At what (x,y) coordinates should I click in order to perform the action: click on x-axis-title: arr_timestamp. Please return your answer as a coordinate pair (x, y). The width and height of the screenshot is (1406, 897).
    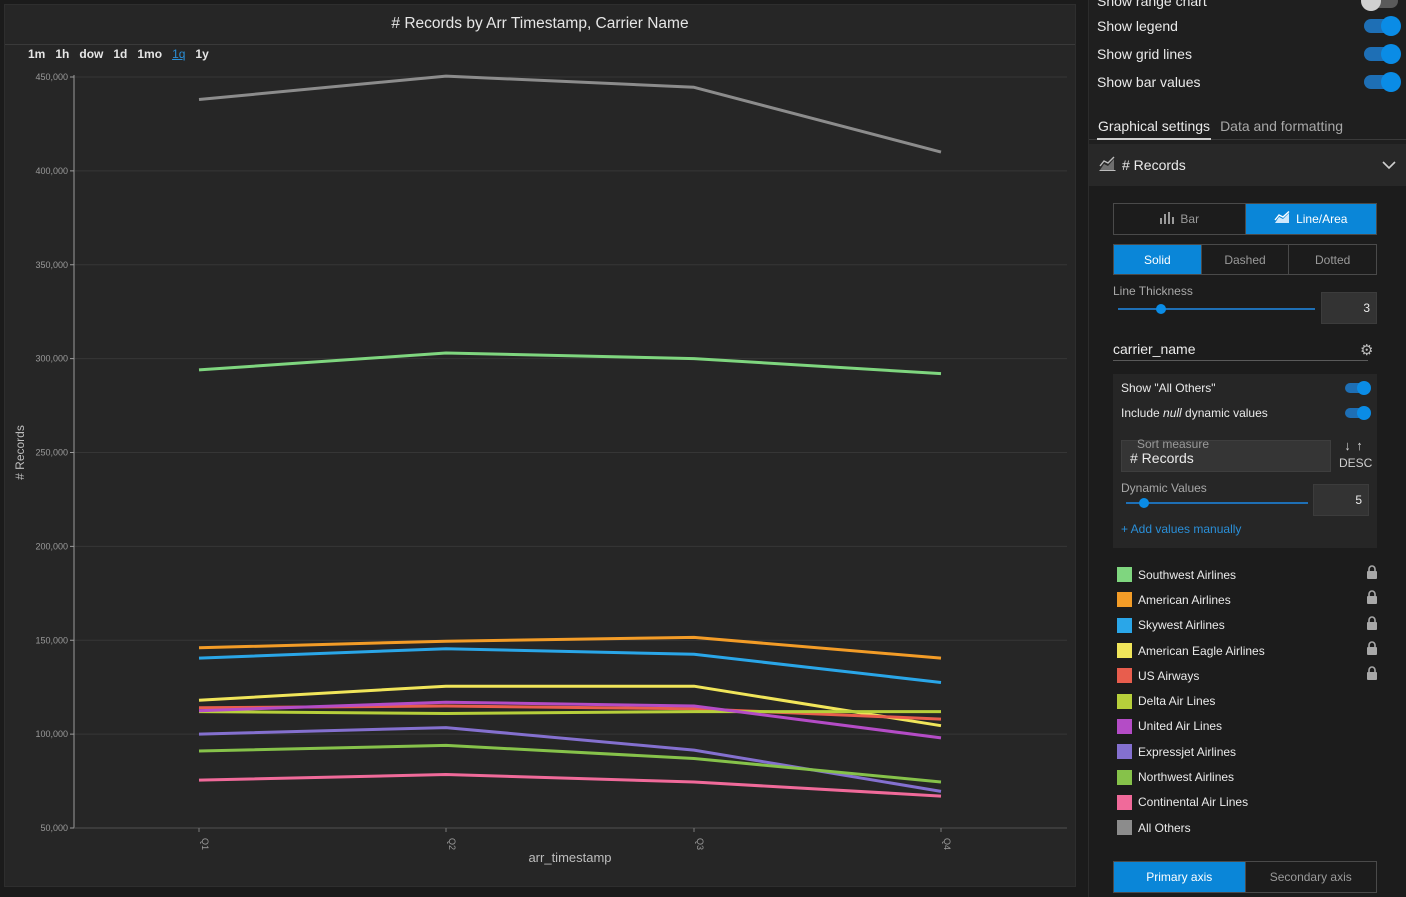
    Looking at the image, I should click on (569, 857).